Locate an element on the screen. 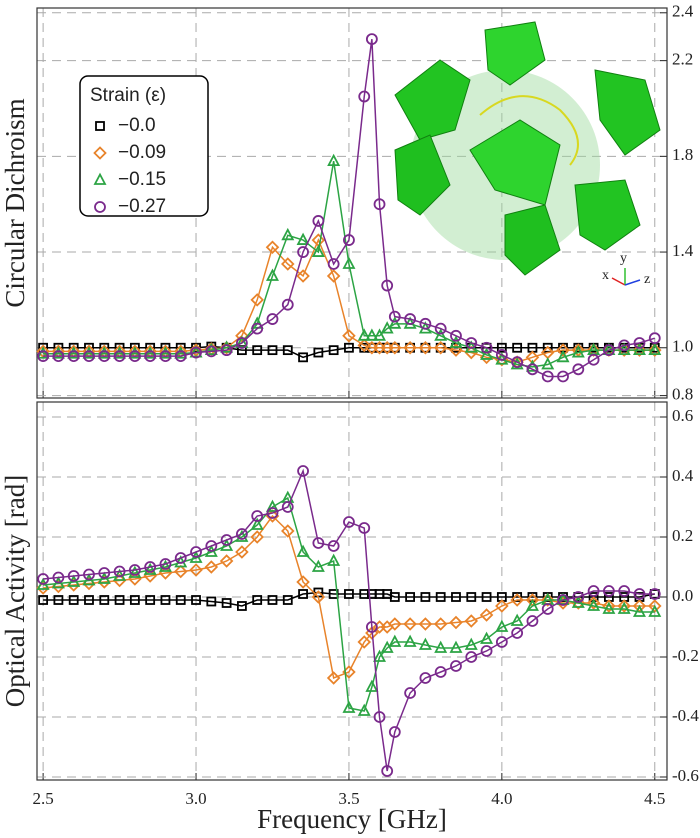 This screenshot has width=700, height=838. axis-annotation: y is located at coordinates (623, 258).